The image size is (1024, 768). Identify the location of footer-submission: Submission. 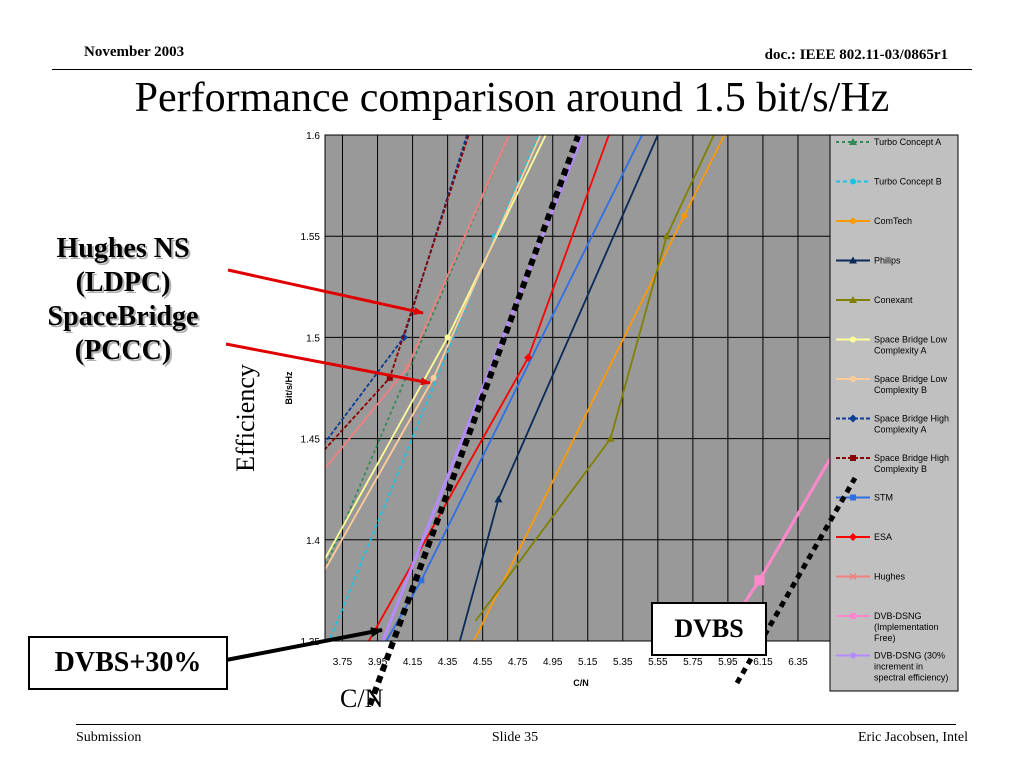
(109, 737).